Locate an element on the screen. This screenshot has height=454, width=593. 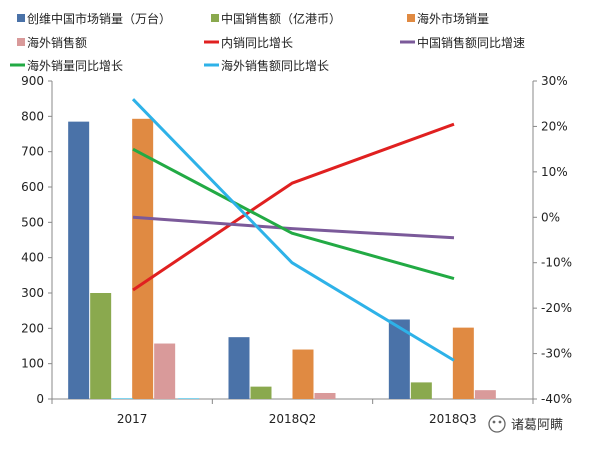
right-tick-label: 0% is located at coordinates (550, 217).